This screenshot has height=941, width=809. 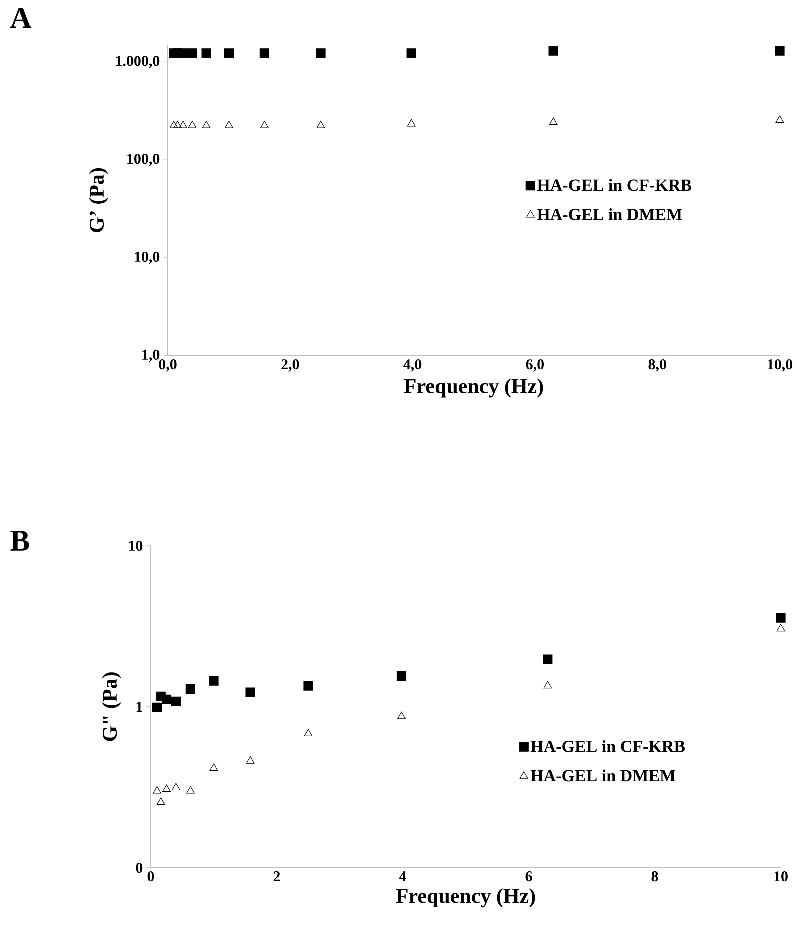 What do you see at coordinates (402, 877) in the screenshot?
I see `x-tick-label: 4` at bounding box center [402, 877].